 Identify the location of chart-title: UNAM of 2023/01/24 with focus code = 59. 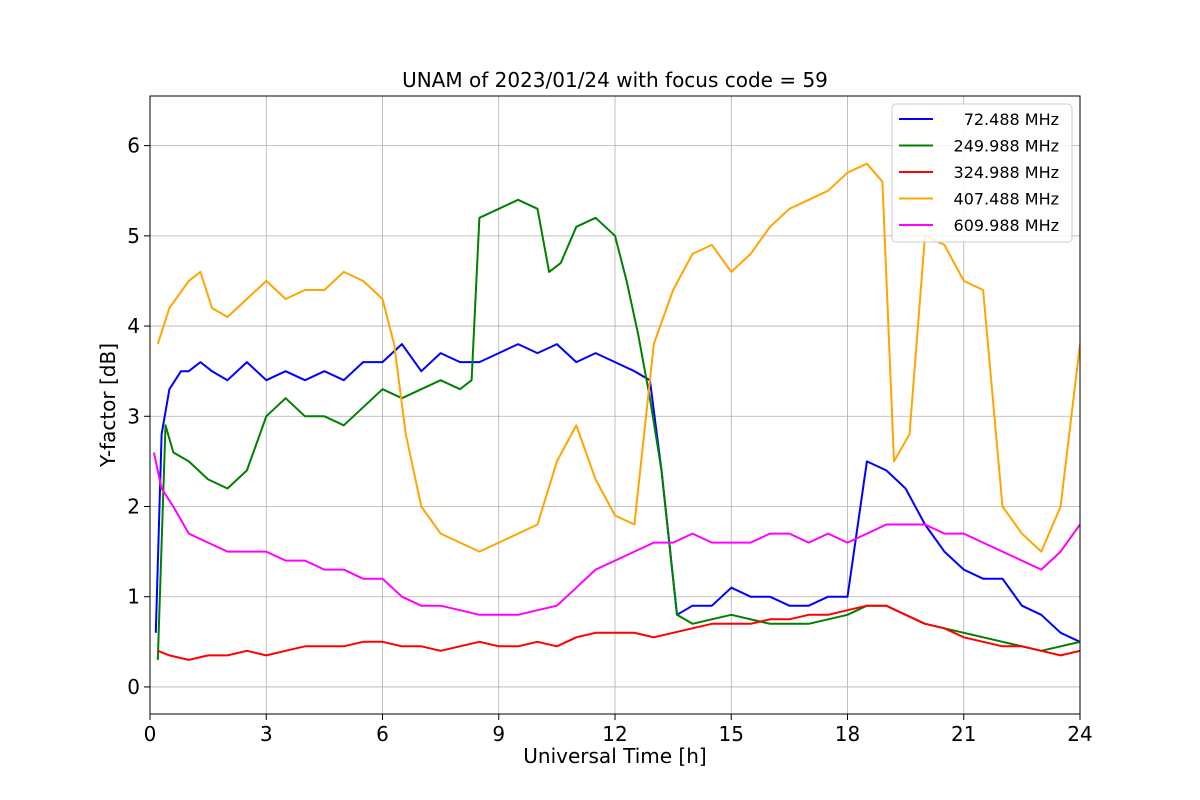
(615, 80).